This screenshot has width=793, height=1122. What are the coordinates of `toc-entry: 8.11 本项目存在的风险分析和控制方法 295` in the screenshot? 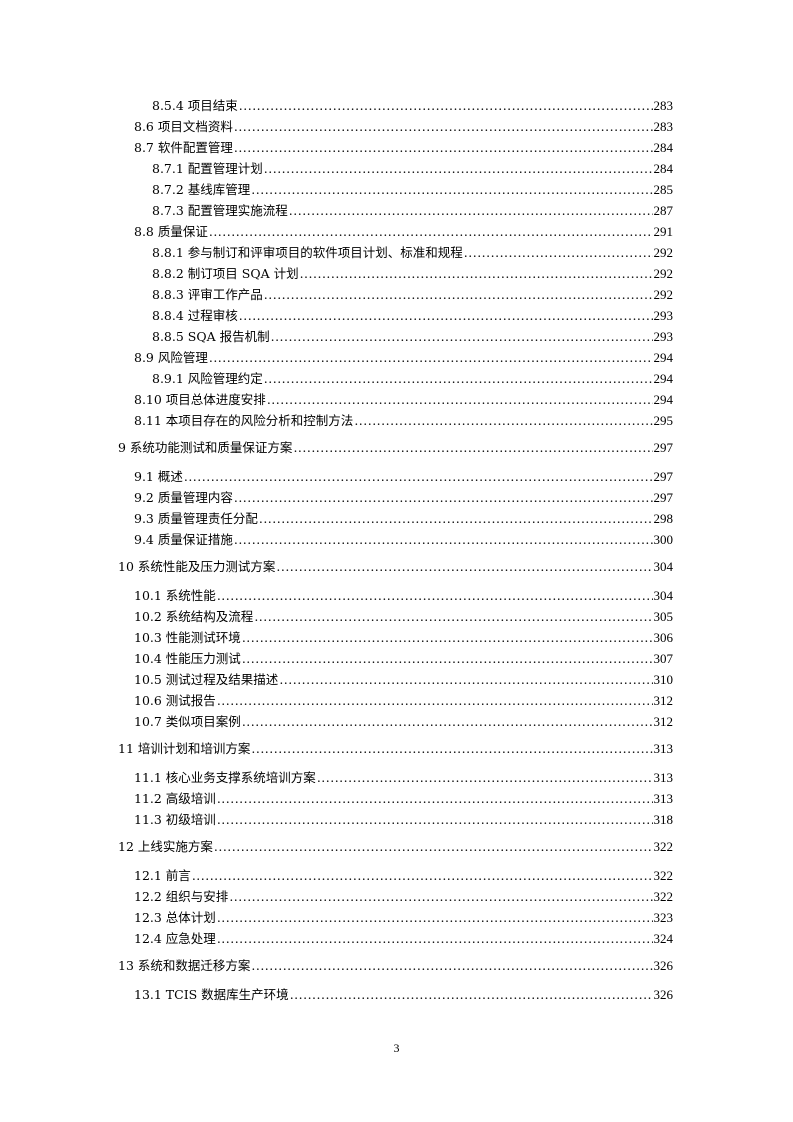 It's located at (403, 420).